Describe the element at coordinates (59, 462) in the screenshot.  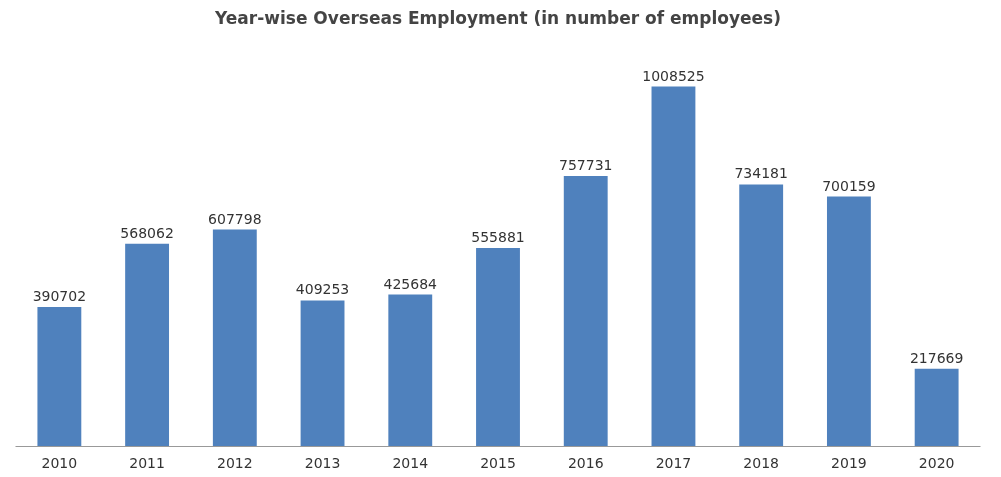
I see `x-tick-label: 2010` at that location.